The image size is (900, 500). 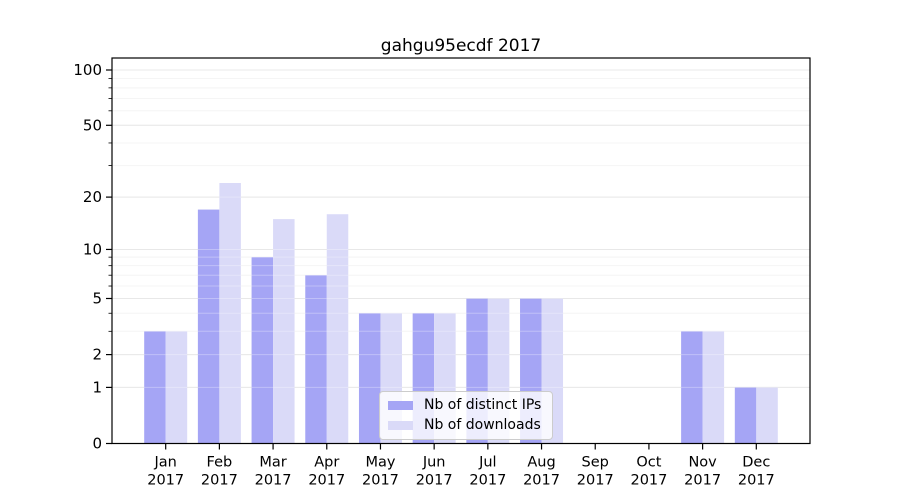 I want to click on bar-distinct-ips-feb, so click(x=208, y=326).